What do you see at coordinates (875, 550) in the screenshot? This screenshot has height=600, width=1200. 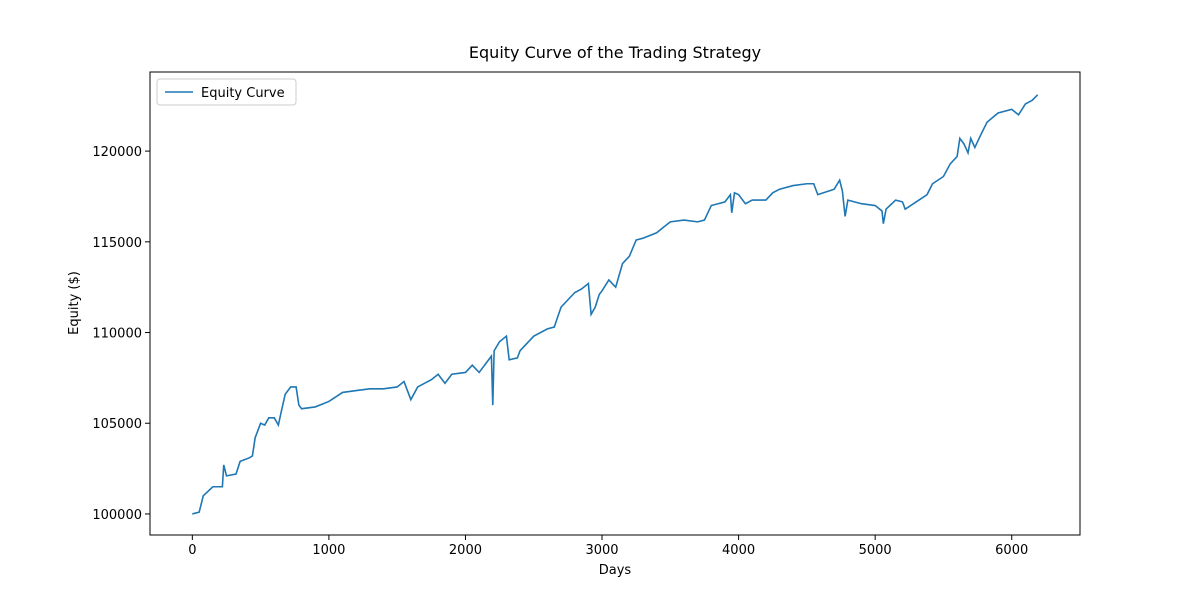 I see `x-tick-label: 5000` at bounding box center [875, 550].